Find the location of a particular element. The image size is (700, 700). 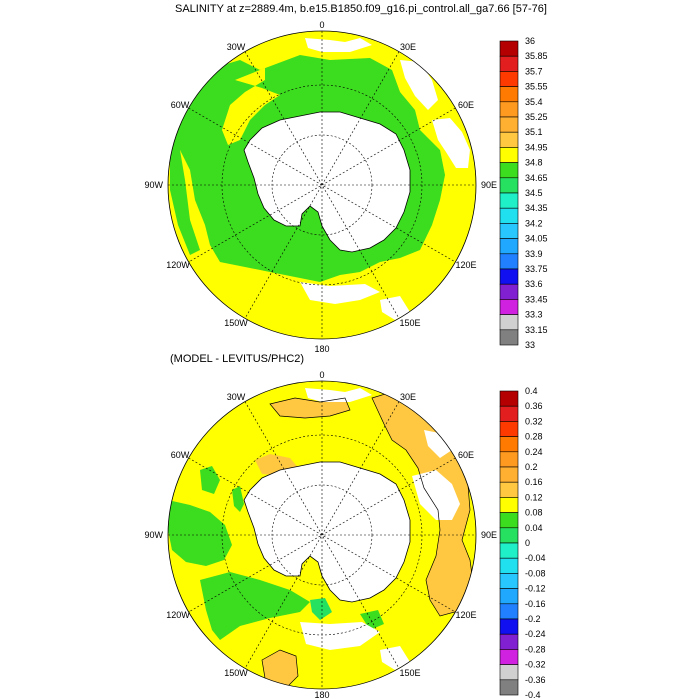

top-colorbar-label: 35.85 is located at coordinates (536, 56).